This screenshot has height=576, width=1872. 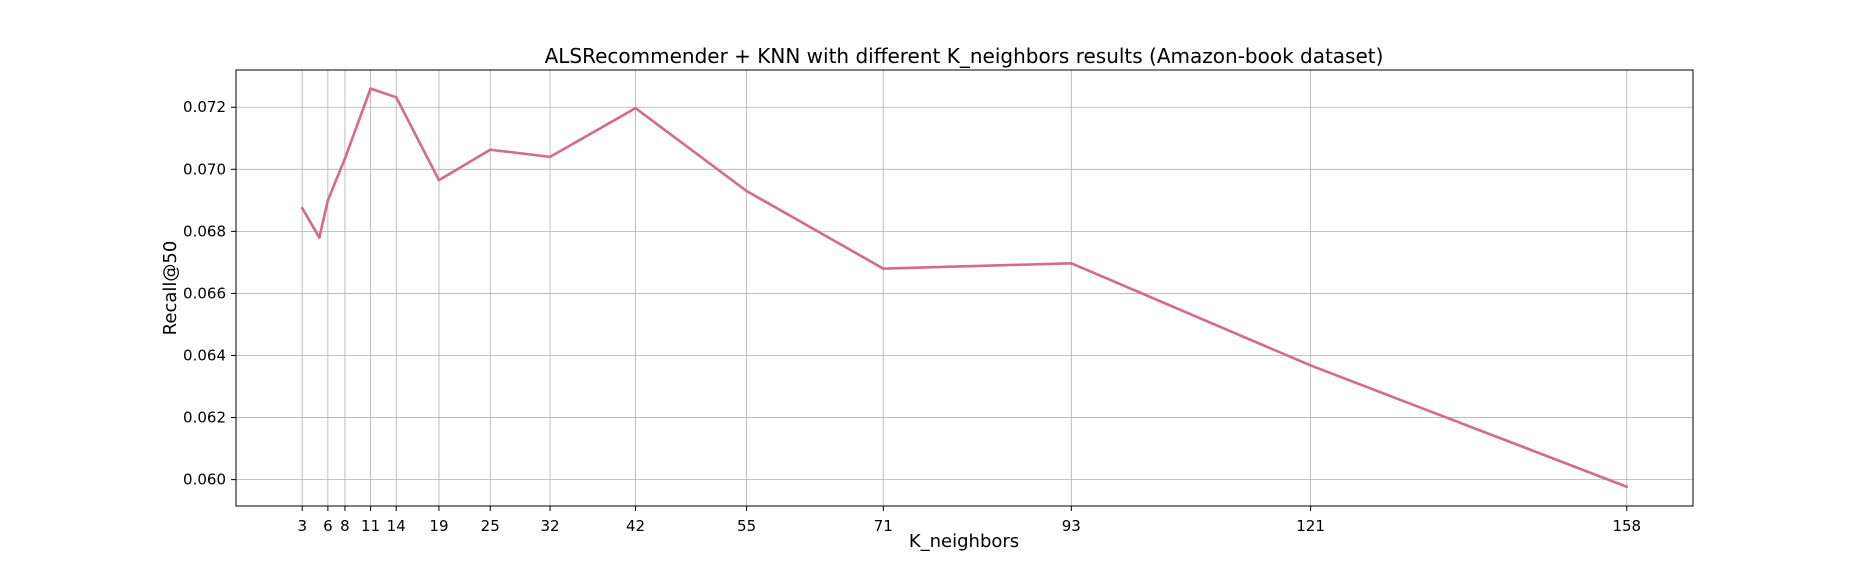 What do you see at coordinates (1310, 526) in the screenshot?
I see `x-tick-label: 121` at bounding box center [1310, 526].